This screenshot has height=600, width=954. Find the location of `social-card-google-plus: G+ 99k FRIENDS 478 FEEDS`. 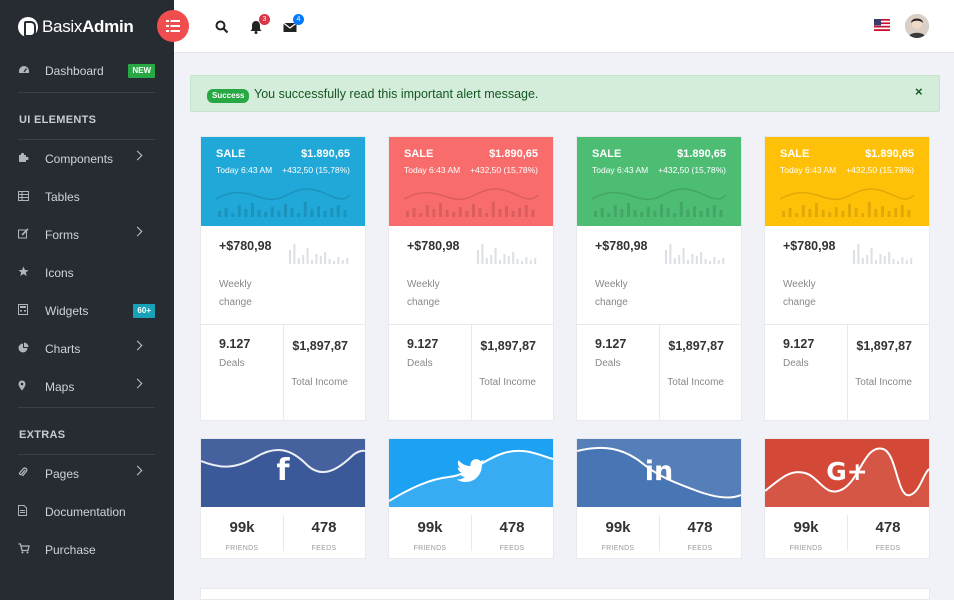

social-card-google-plus: G+ 99k FRIENDS 478 FEEDS is located at coordinates (847, 498).